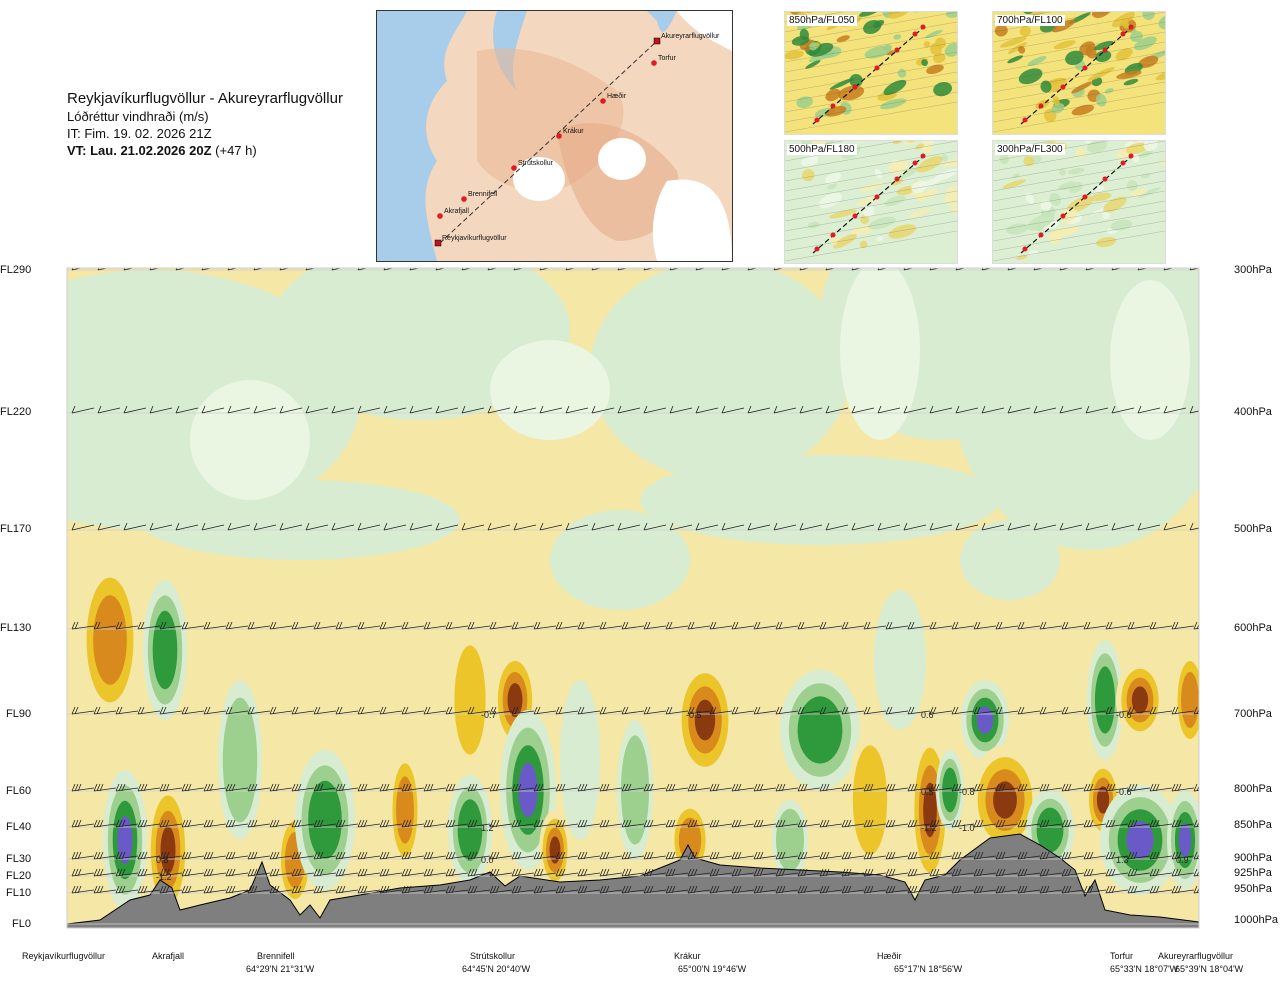 The width and height of the screenshot is (1280, 981). Describe the element at coordinates (871, 202) in the screenshot. I see `mini-map-500: 500hPa/FL180` at that location.